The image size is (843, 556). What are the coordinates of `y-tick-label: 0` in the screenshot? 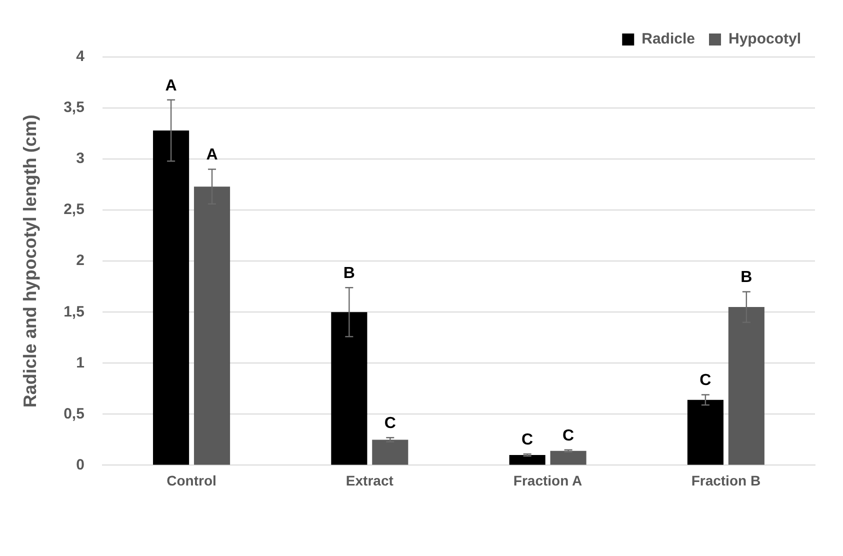 It's located at (80, 465).